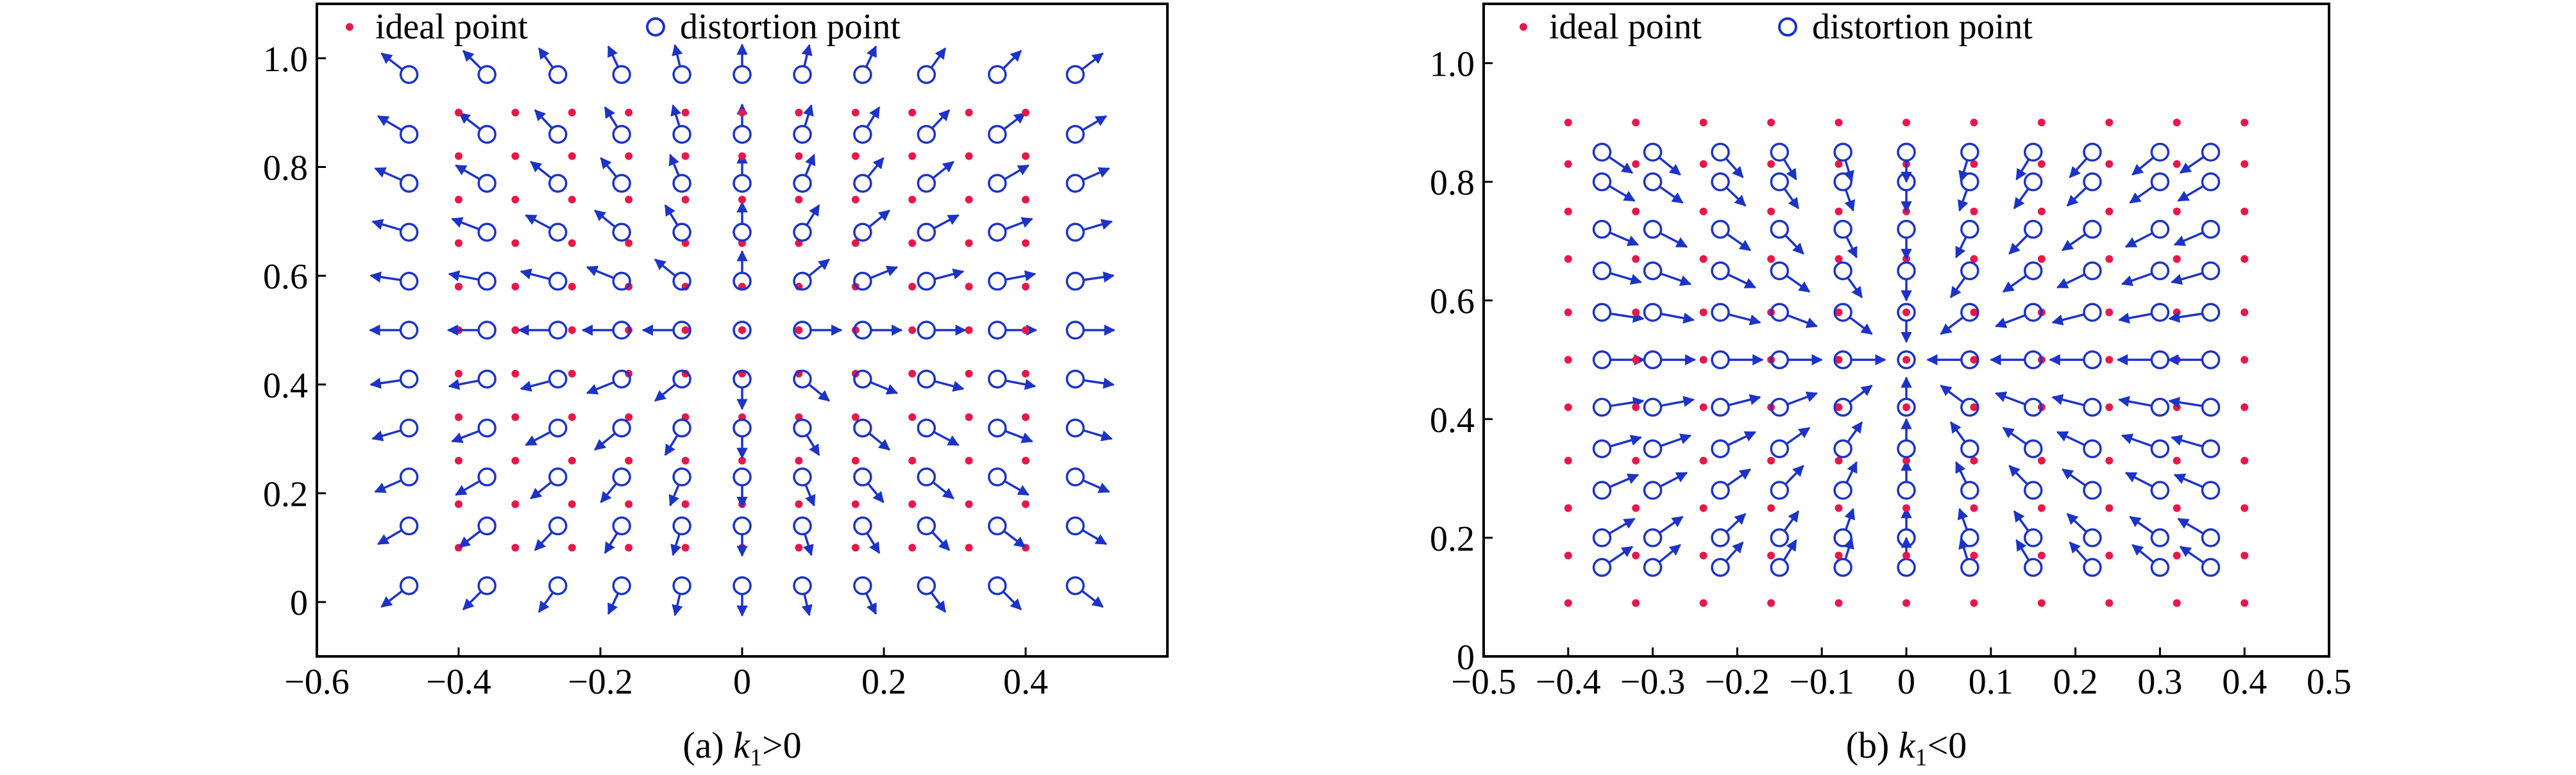  I want to click on x-tick-label: −0.5, so click(1483, 682).